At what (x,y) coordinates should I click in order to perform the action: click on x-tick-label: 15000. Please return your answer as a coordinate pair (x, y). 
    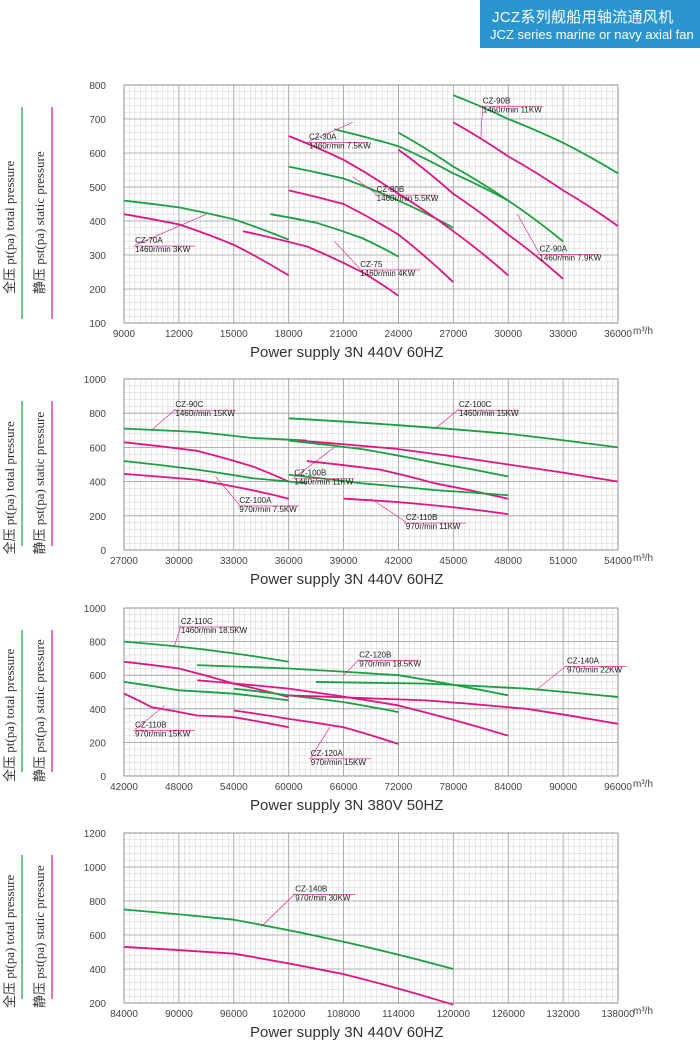
    Looking at the image, I should click on (234, 334).